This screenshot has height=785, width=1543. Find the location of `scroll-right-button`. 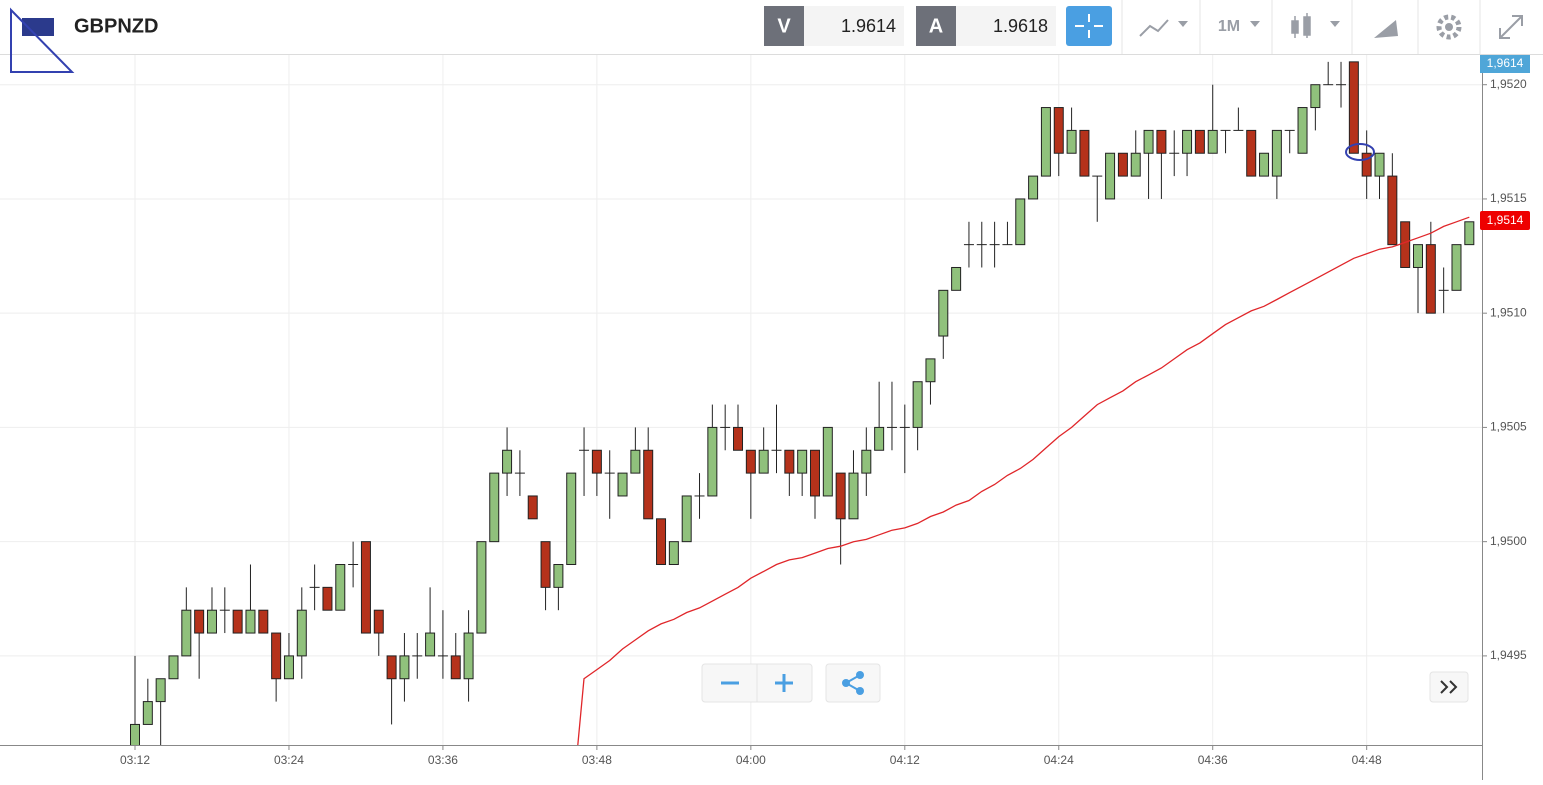

scroll-right-button is located at coordinates (1449, 687).